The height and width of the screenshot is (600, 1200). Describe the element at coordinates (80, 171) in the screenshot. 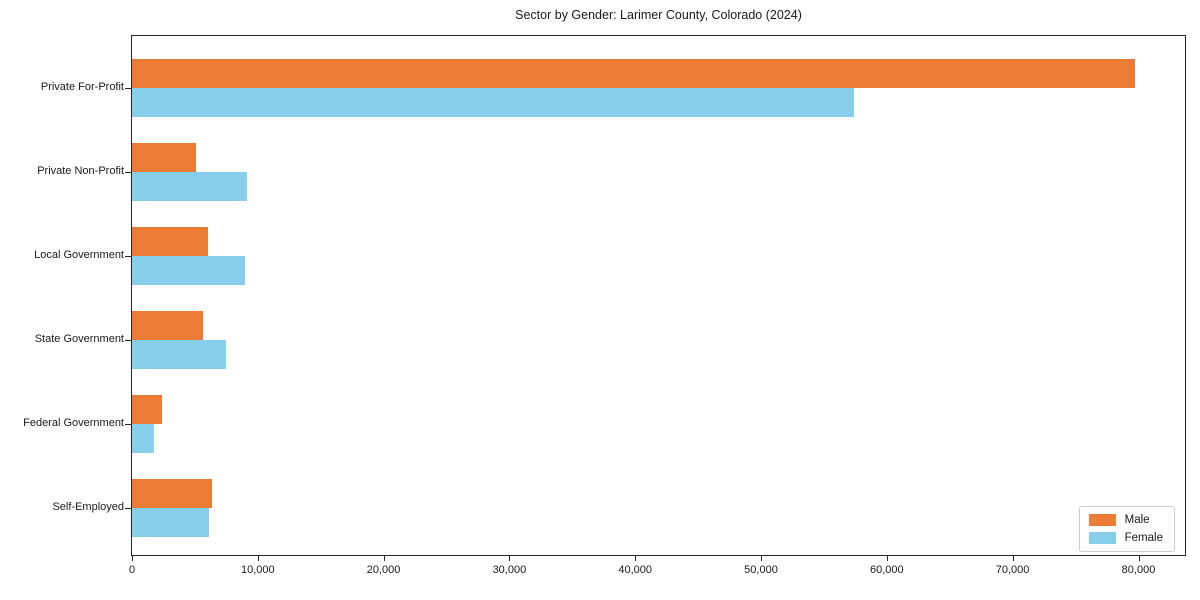

I see `y-tick-label: Private Non-Profit` at that location.